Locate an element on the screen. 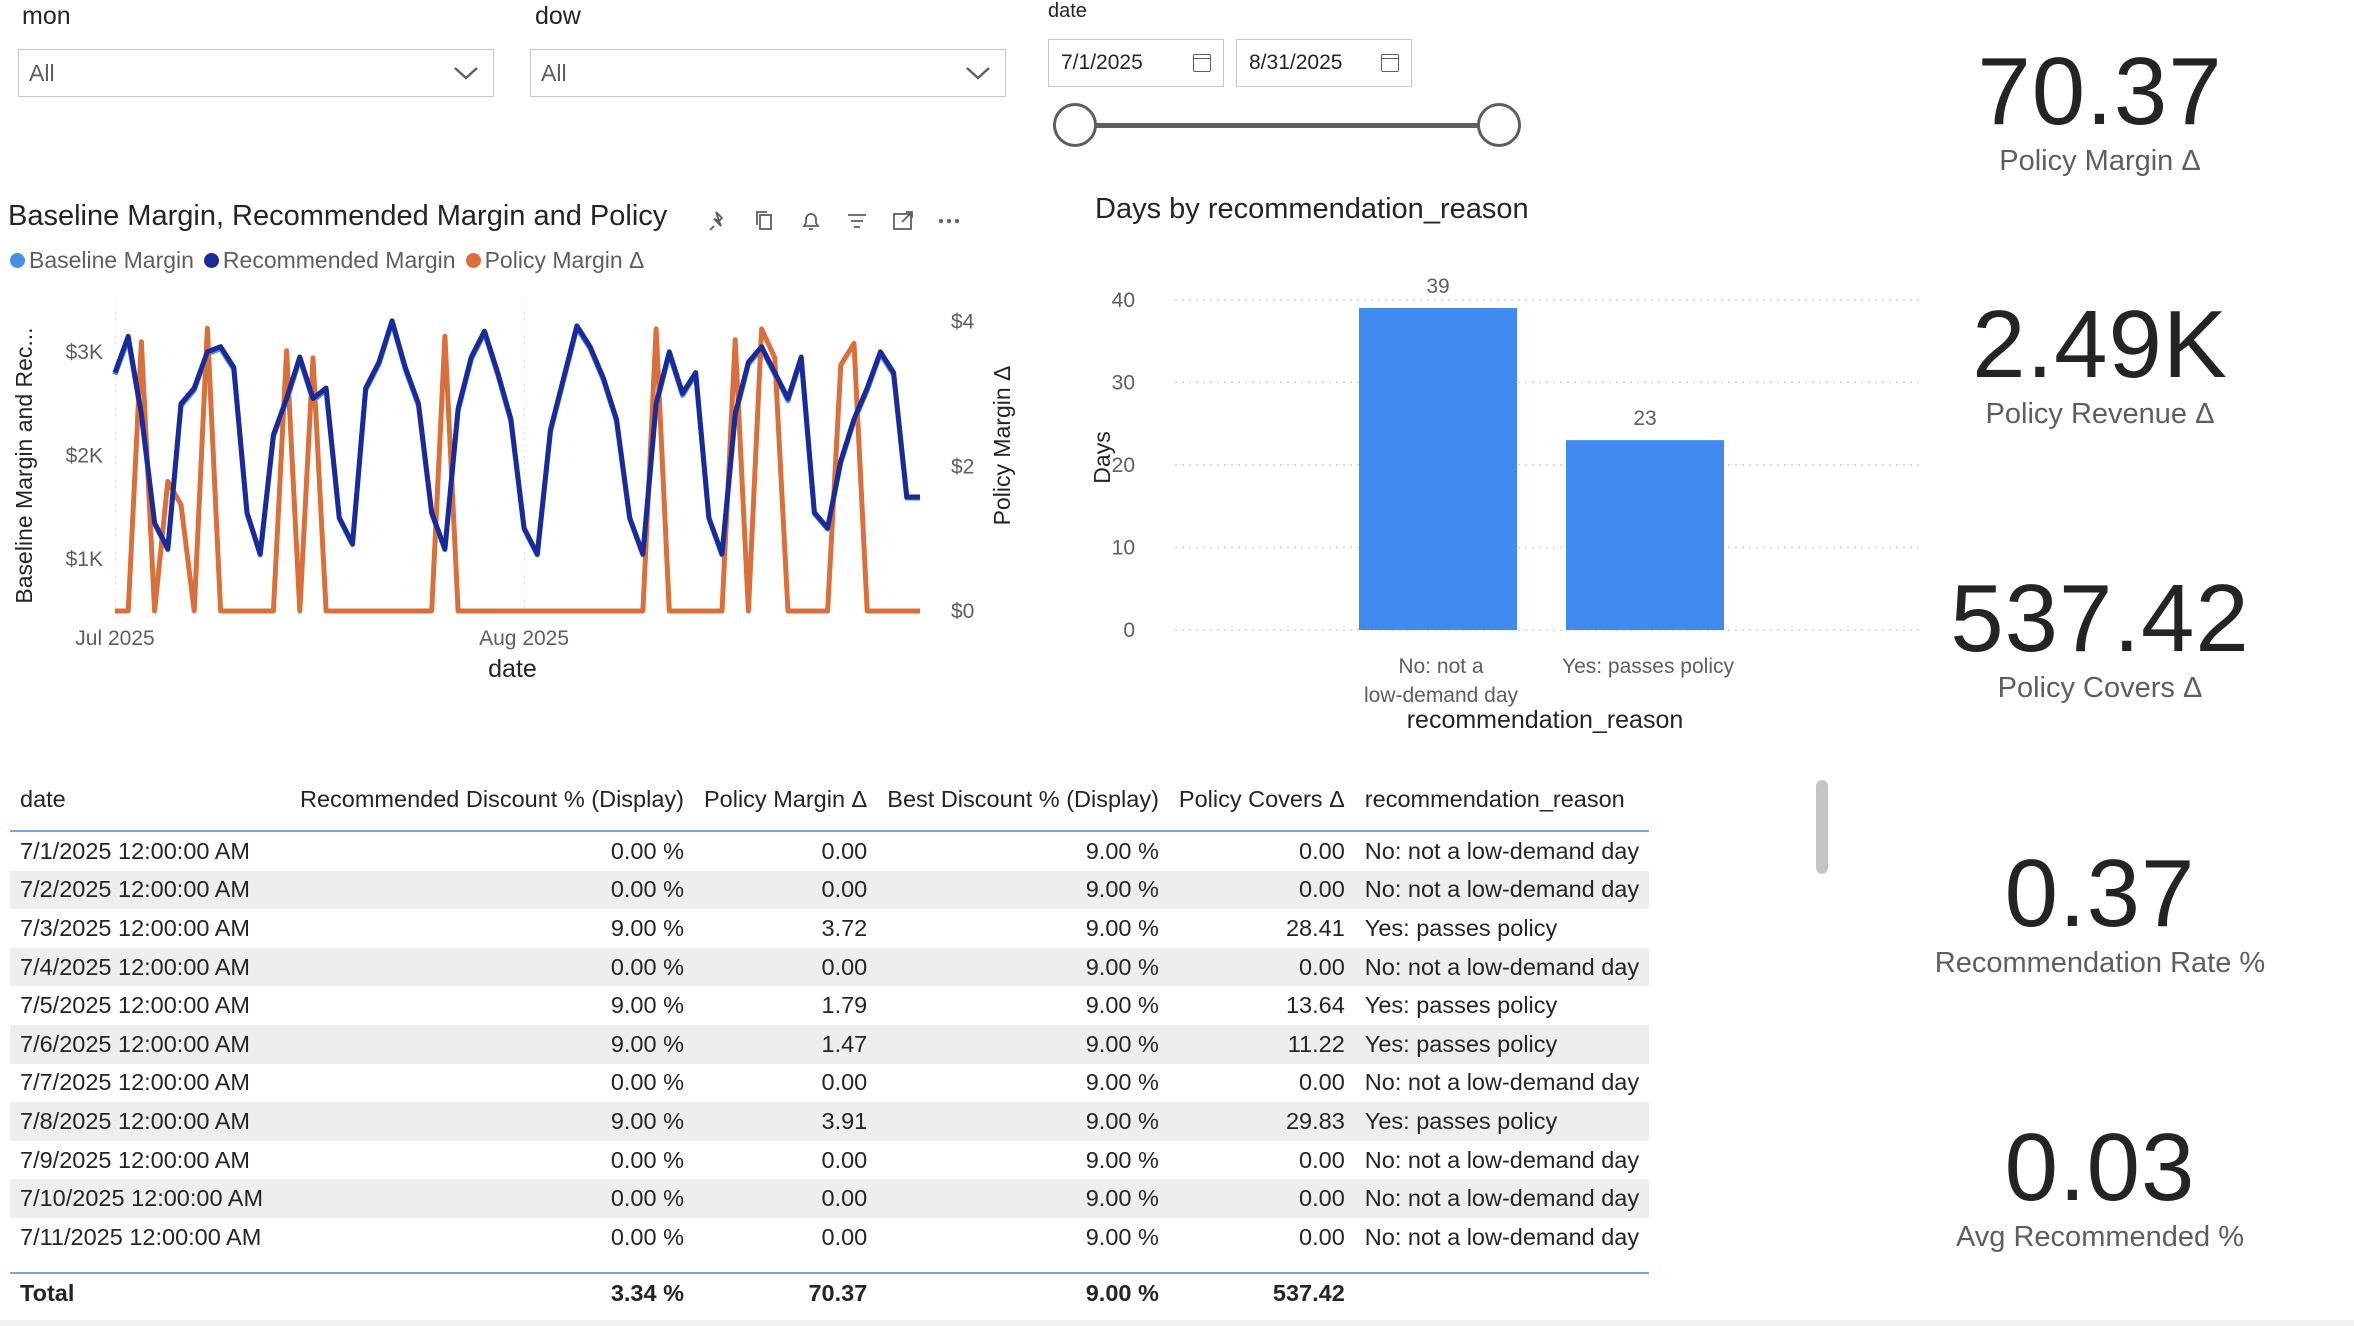 Image resolution: width=2354 pixels, height=1326 pixels. y-tick-label: 10 is located at coordinates (1123, 547).